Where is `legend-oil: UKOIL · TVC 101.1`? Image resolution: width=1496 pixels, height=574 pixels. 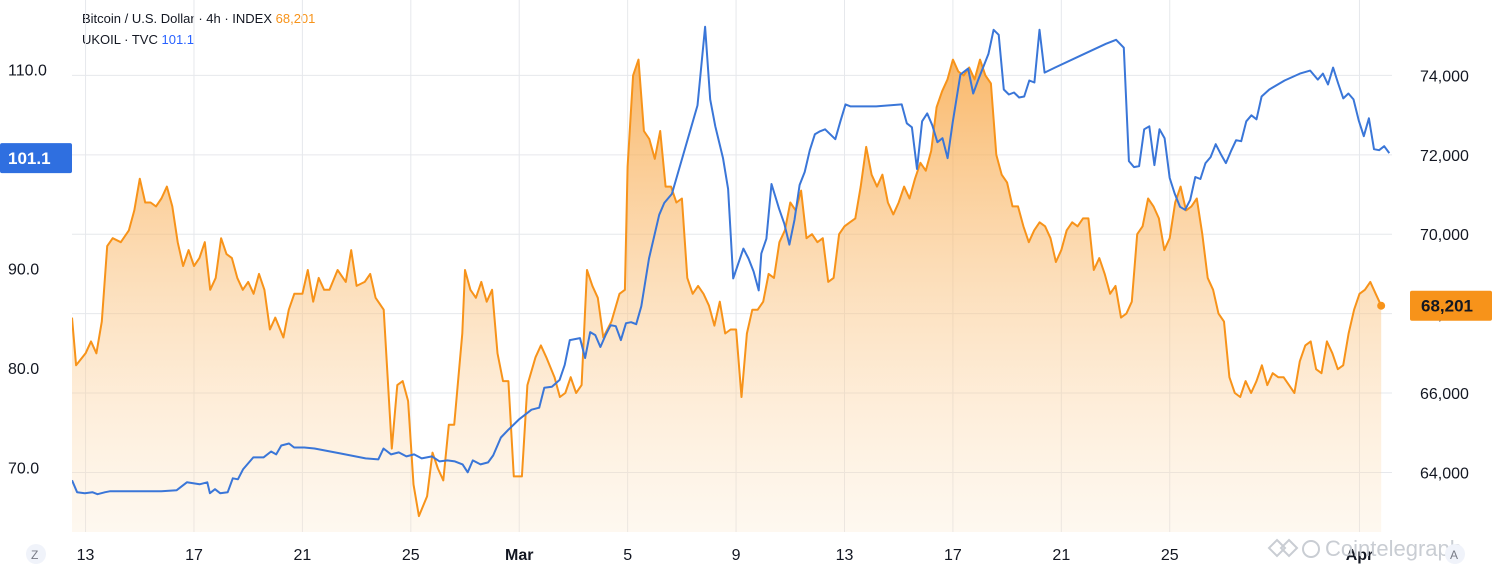 legend-oil: UKOIL · TVC 101.1 is located at coordinates (138, 39).